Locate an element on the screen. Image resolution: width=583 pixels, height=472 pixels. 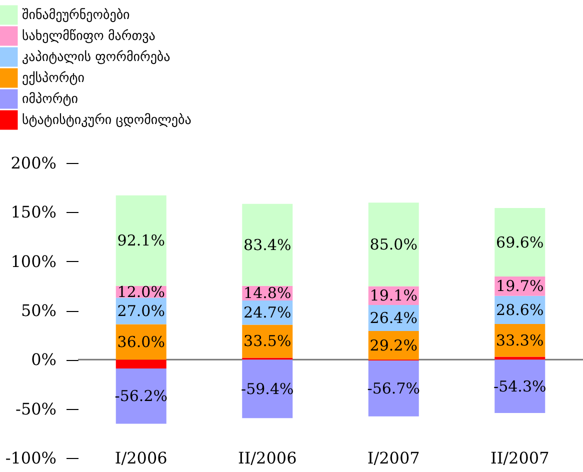
data-label: 33.5% is located at coordinates (268, 341).